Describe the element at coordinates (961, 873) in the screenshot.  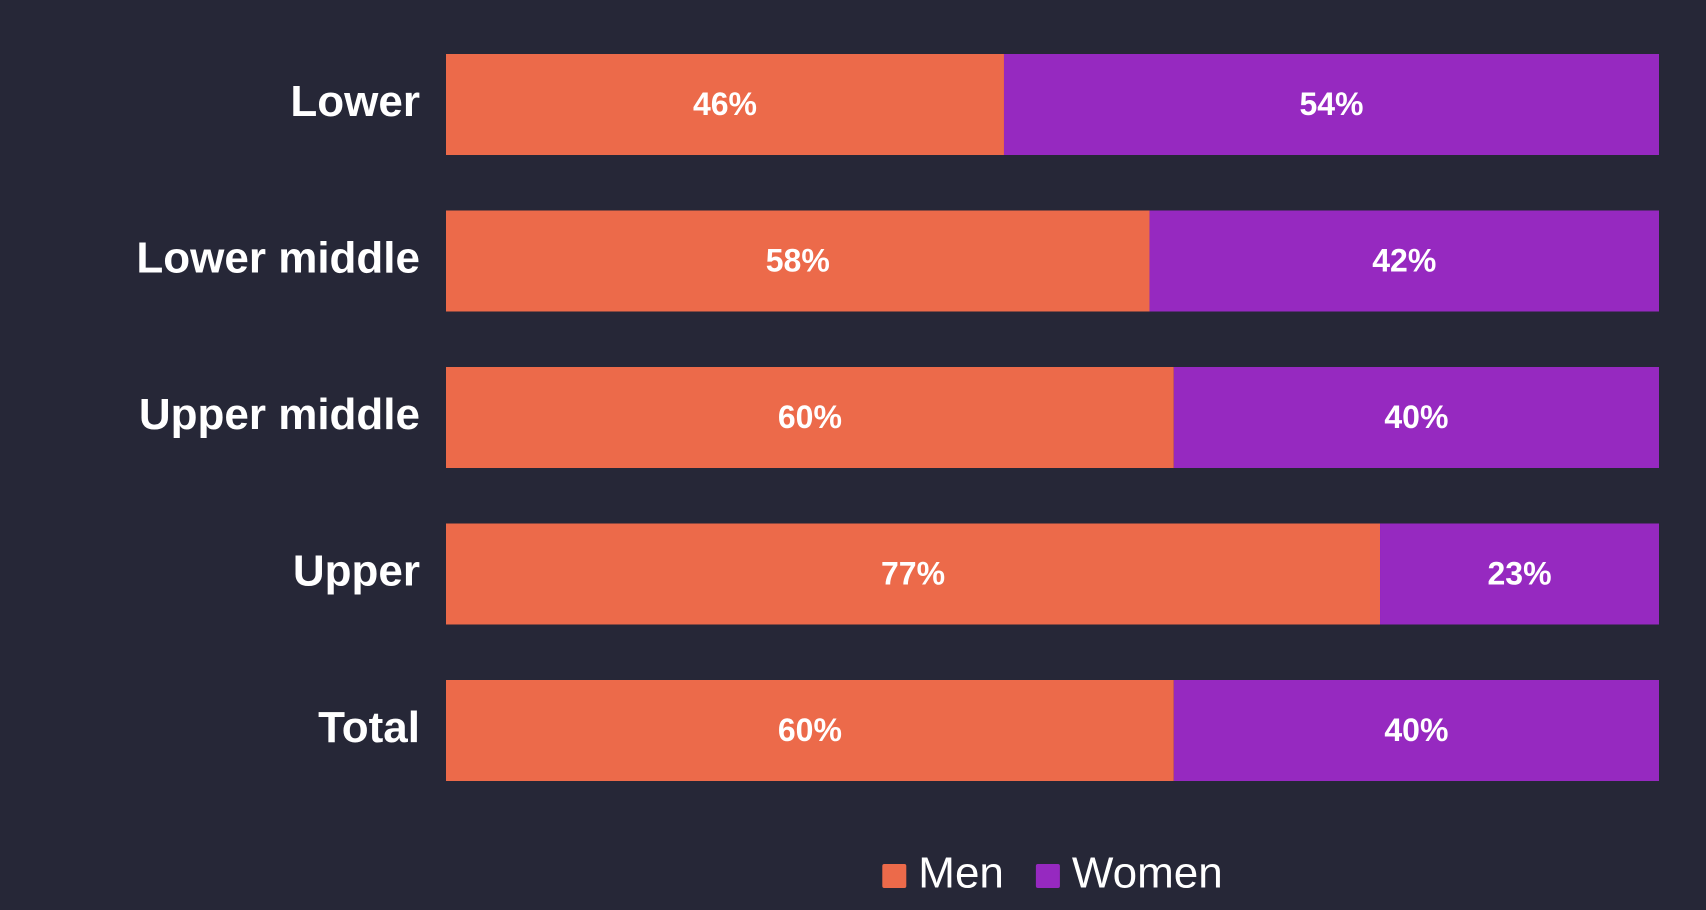
I see `legend-label: Men` at that location.